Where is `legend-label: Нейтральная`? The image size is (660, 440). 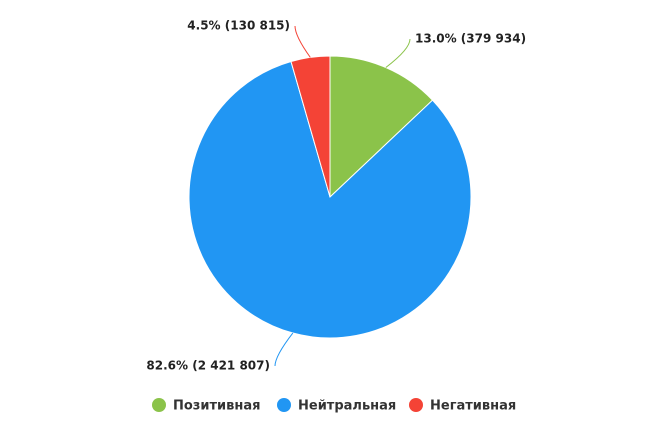
legend-label: Нейтральная is located at coordinates (347, 406).